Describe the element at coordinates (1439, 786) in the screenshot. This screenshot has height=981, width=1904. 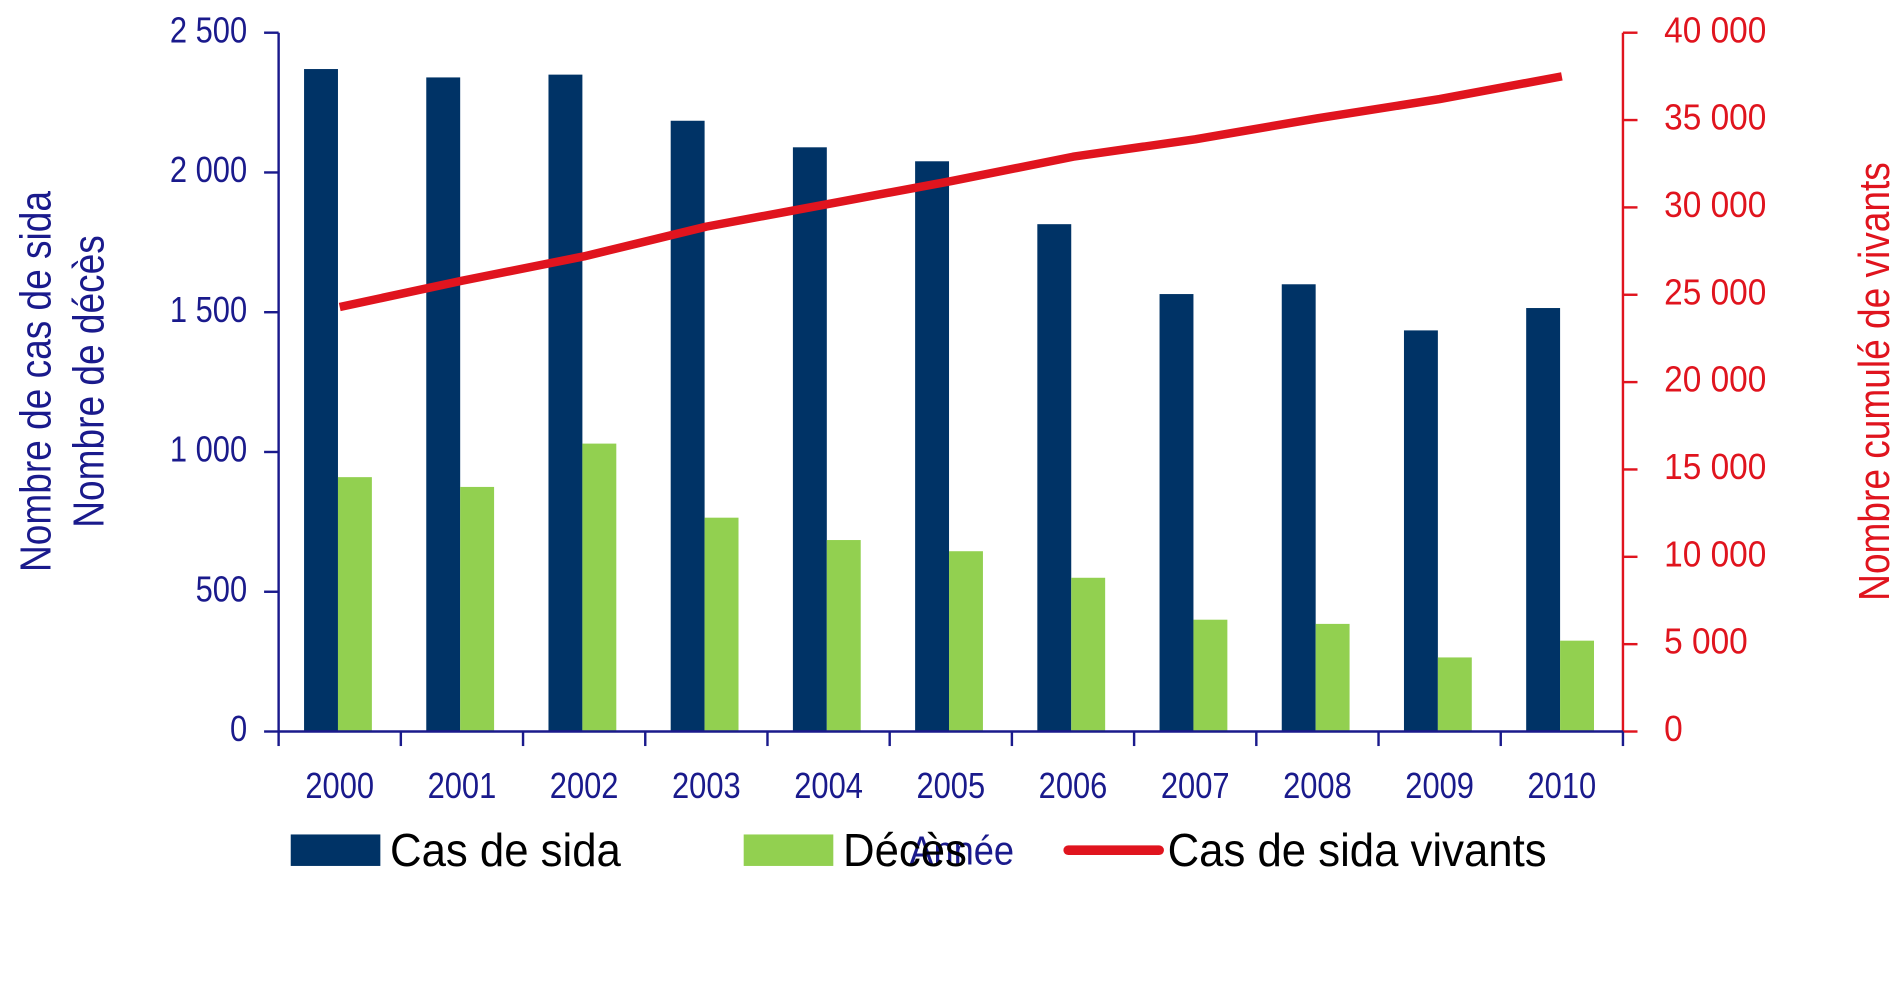
I see `x-tick-label: 2009` at that location.